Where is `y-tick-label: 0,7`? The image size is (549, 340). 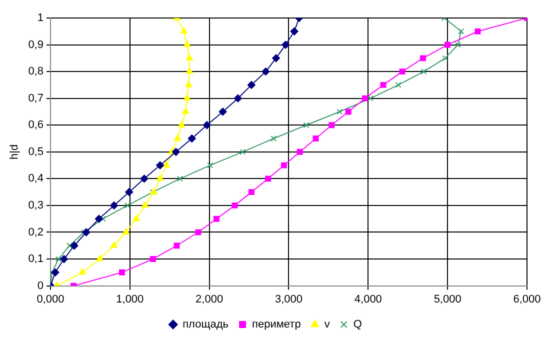
y-tick-label: 0,7 is located at coordinates (36, 98).